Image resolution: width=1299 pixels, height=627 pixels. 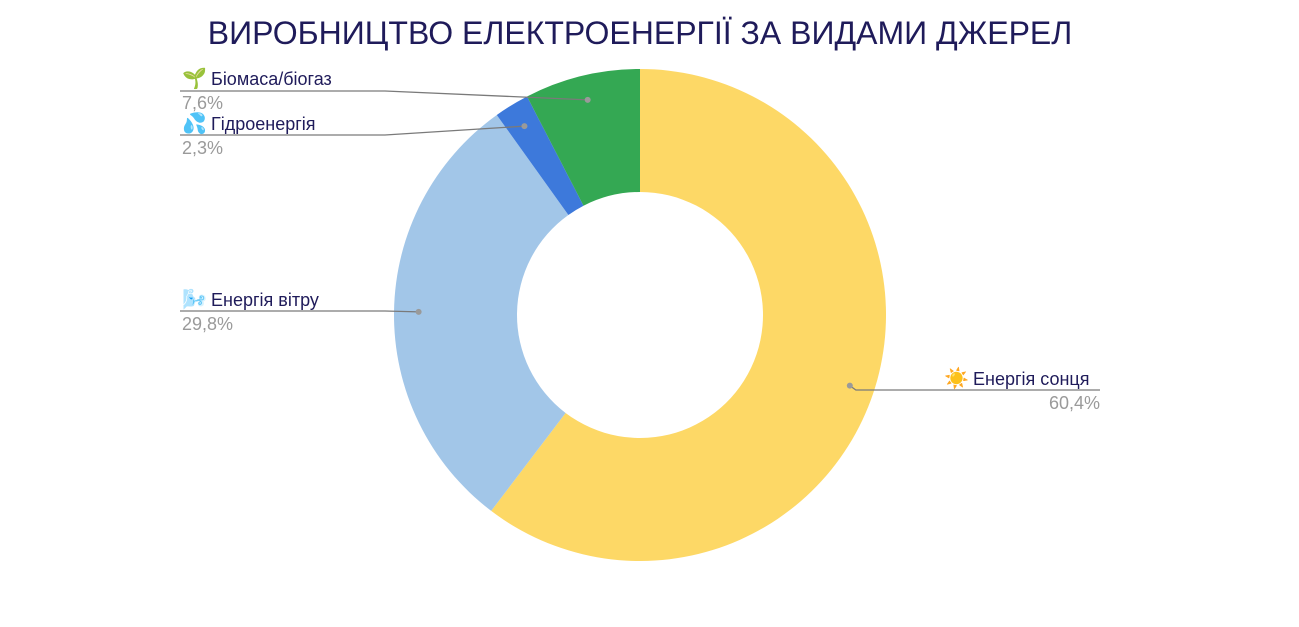 What do you see at coordinates (202, 148) in the screenshot?
I see `slice-value-3: 2,3%` at bounding box center [202, 148].